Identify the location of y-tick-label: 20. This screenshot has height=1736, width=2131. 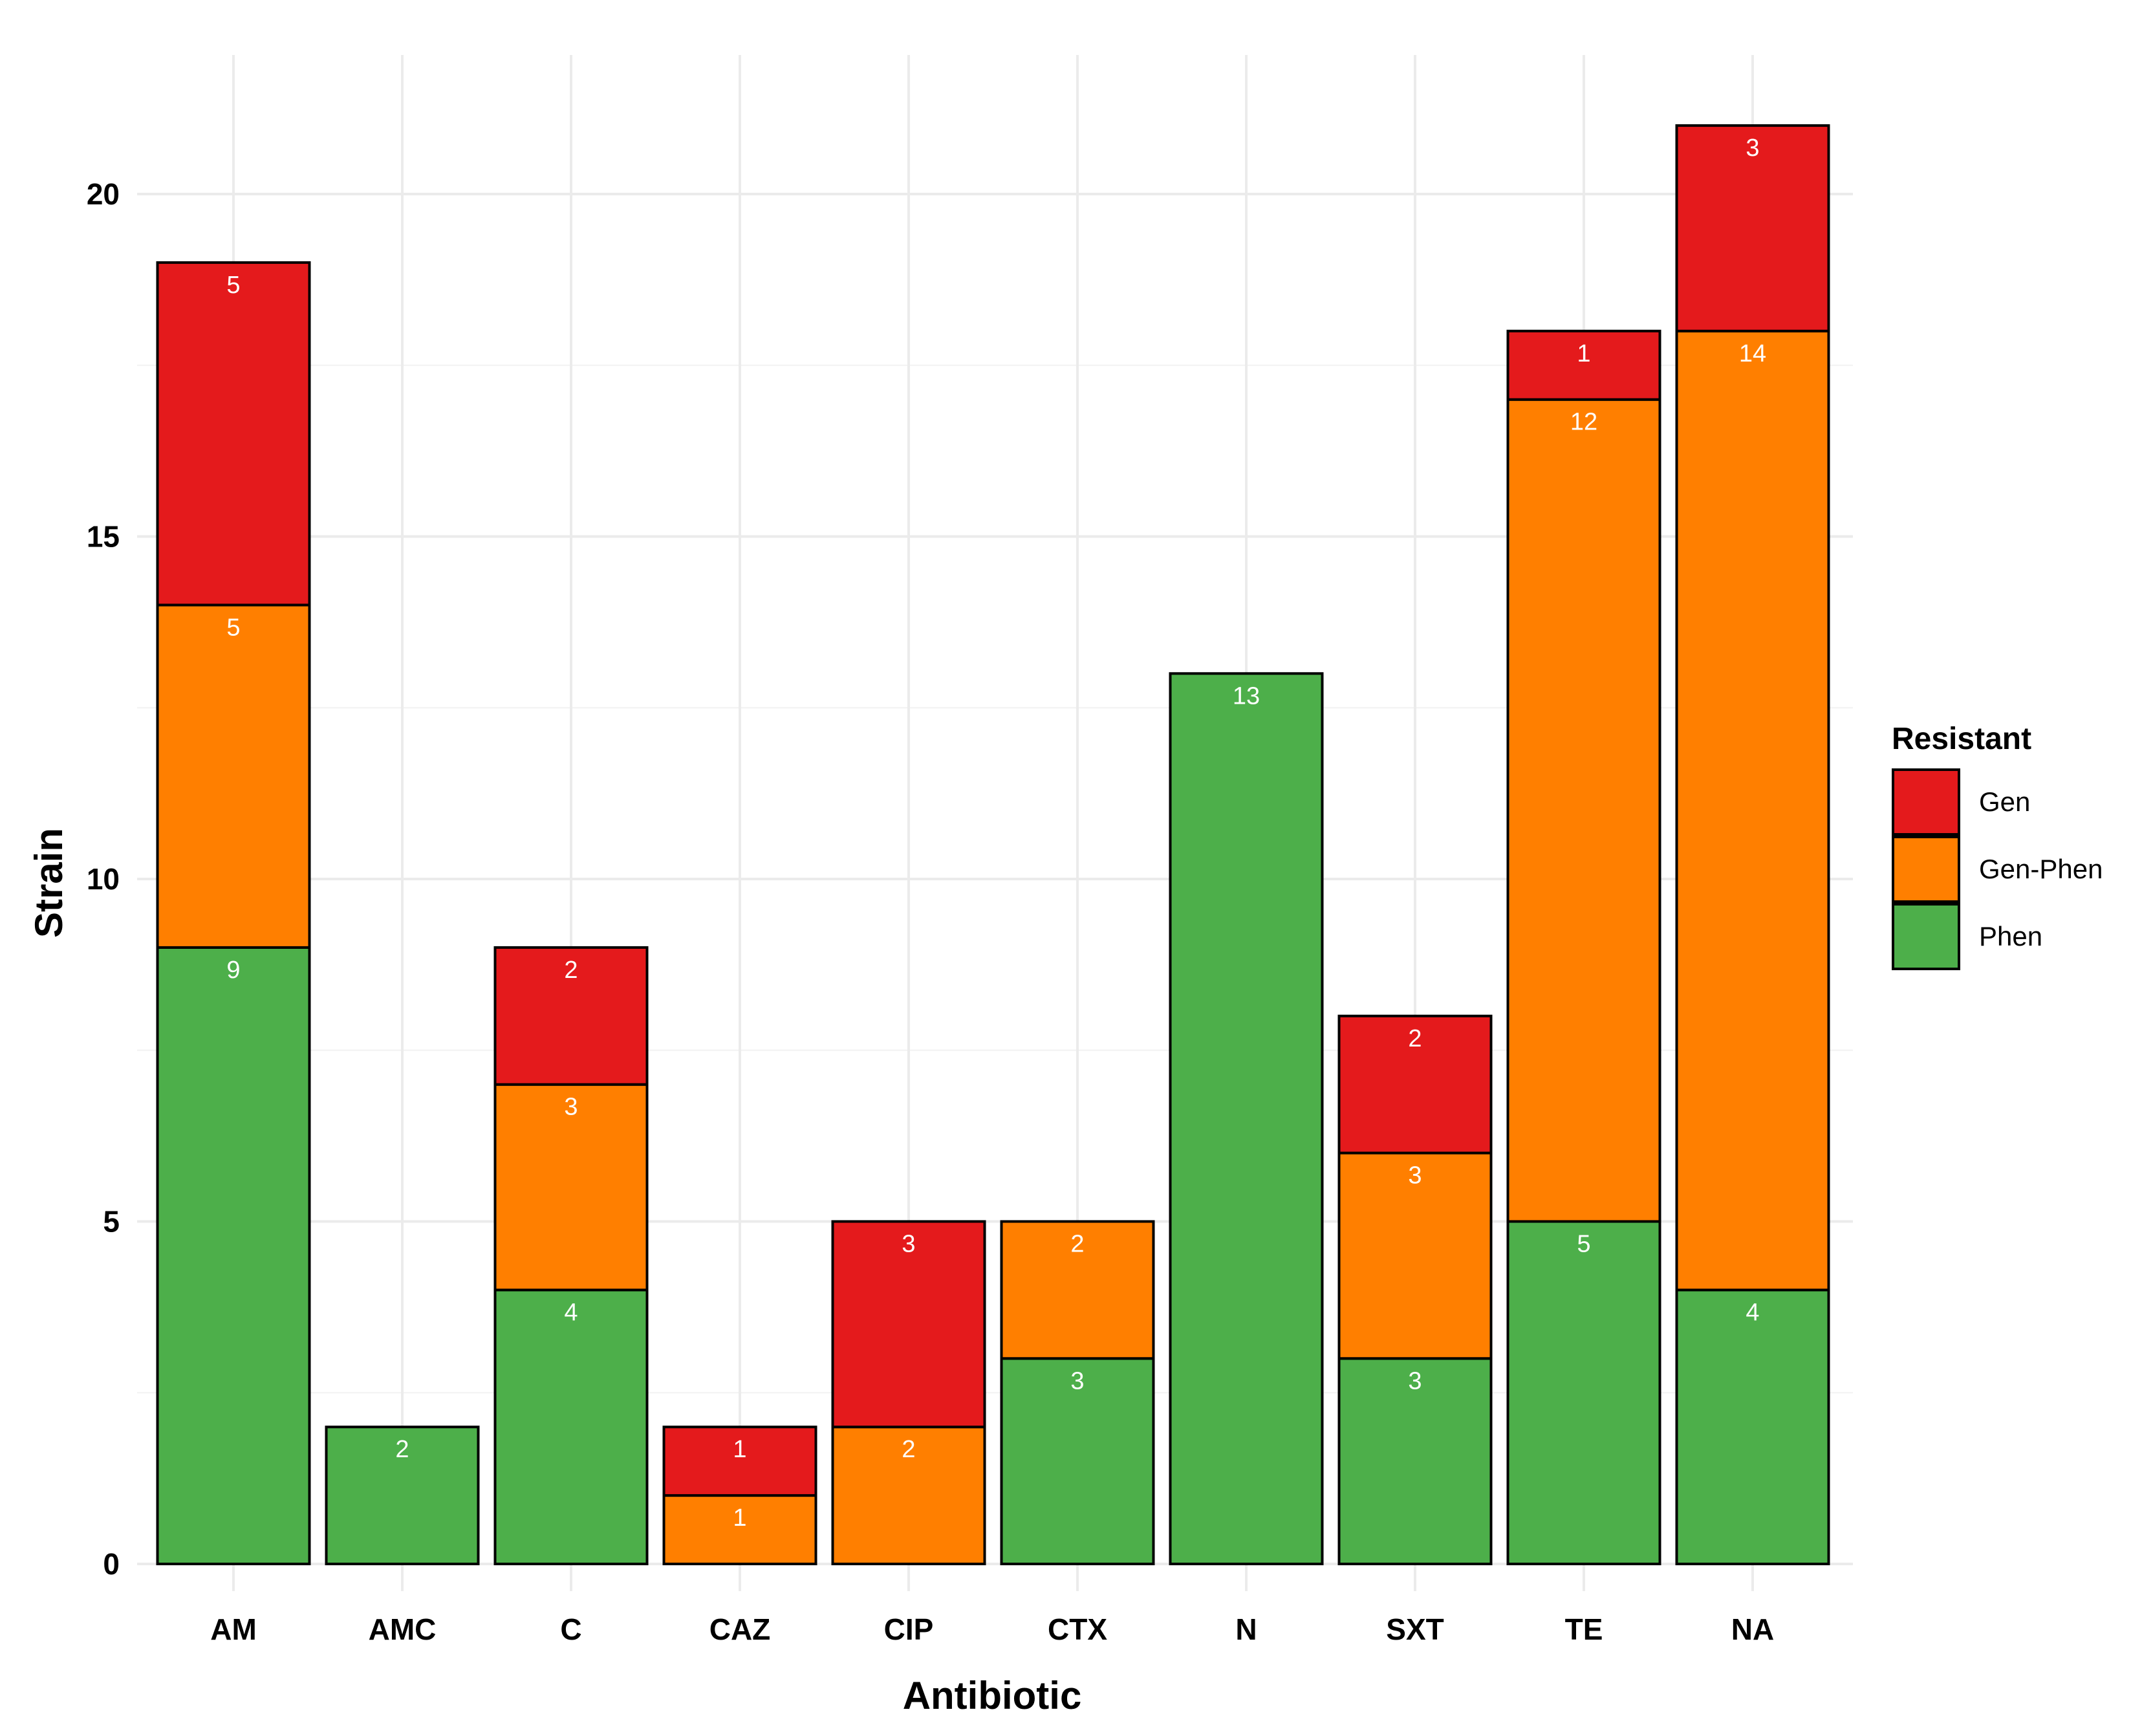
(103, 194).